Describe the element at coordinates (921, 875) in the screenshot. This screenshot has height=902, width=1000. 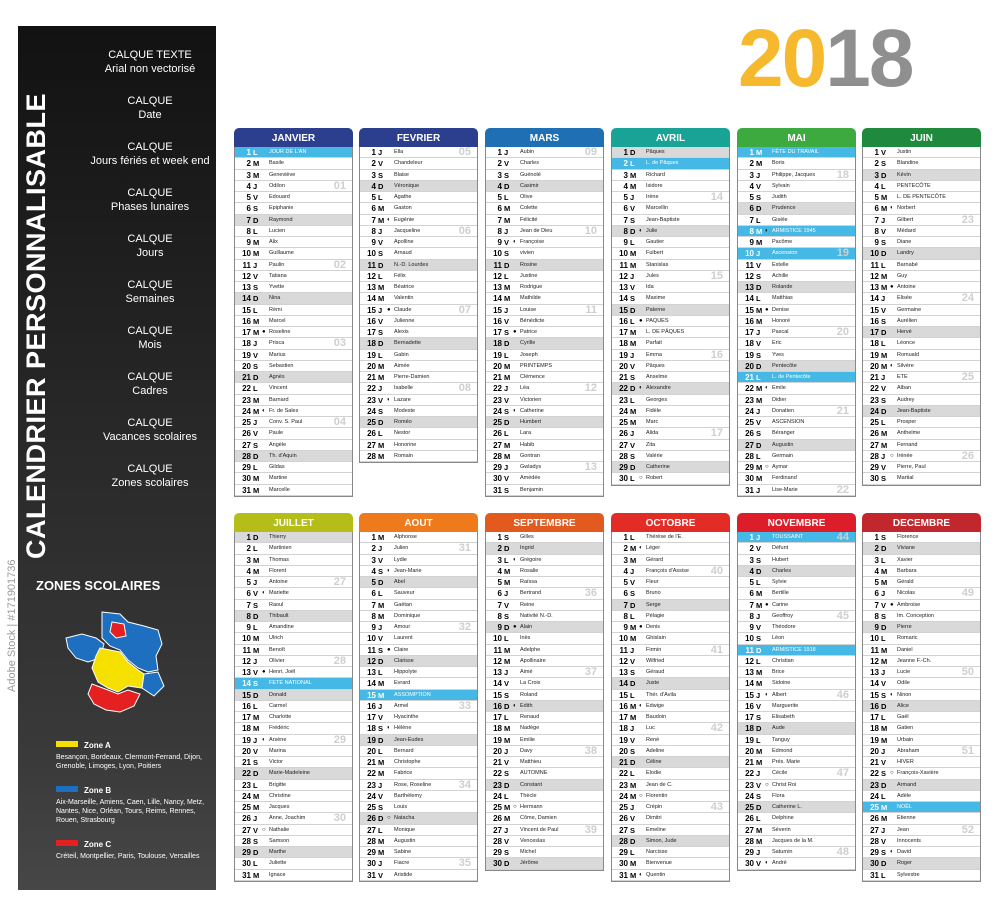
I see `day-row: 31 L Sylvestre` at that location.